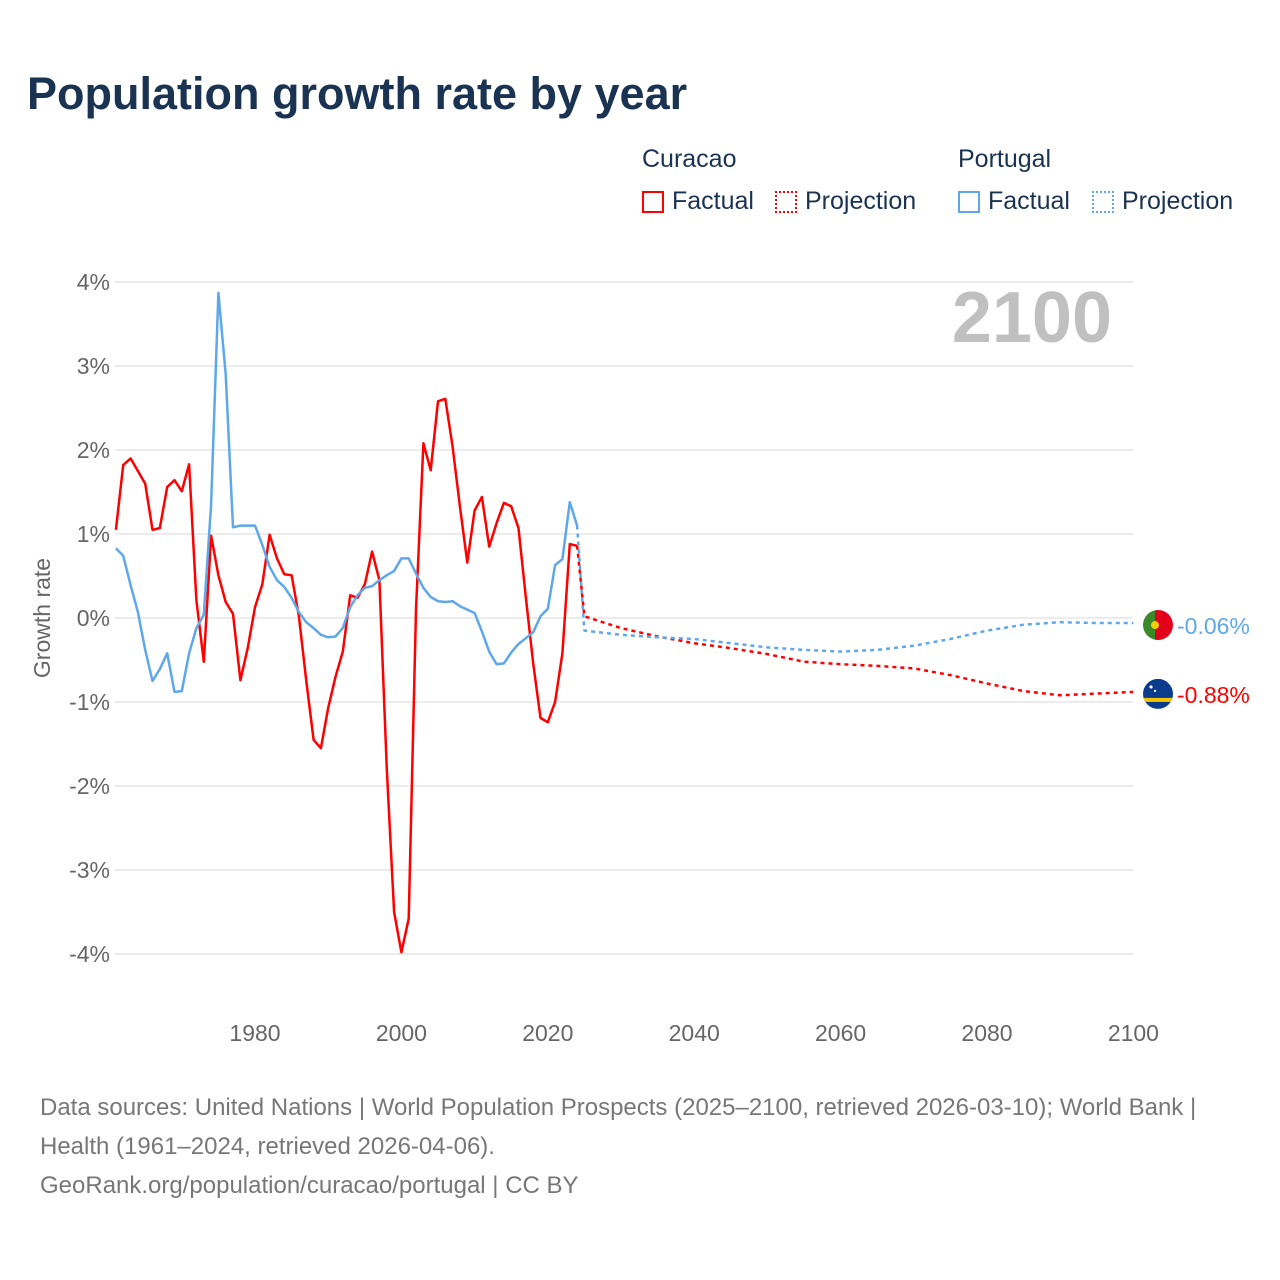  What do you see at coordinates (1213, 626) in the screenshot?
I see `end-value-label: -0.06%` at bounding box center [1213, 626].